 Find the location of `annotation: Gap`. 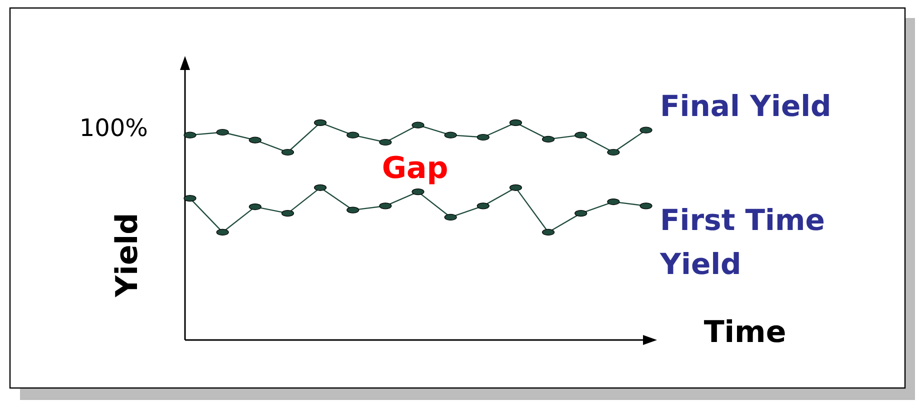

annotation: Gap is located at coordinates (415, 168).